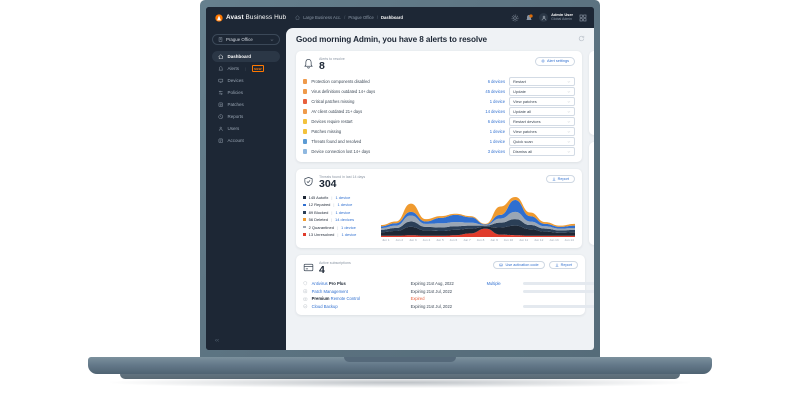  Describe the element at coordinates (361, 17) in the screenshot. I see `breadcrumb-item-office: Prague Office` at that location.